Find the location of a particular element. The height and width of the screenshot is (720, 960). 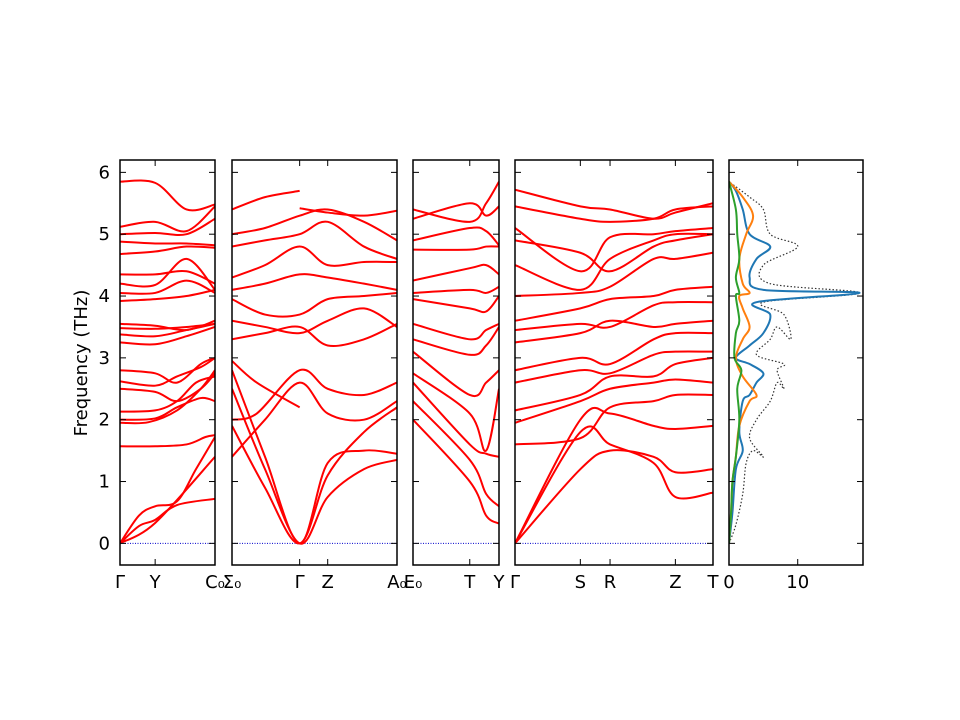

y-tick-label: 6 is located at coordinates (104, 172).